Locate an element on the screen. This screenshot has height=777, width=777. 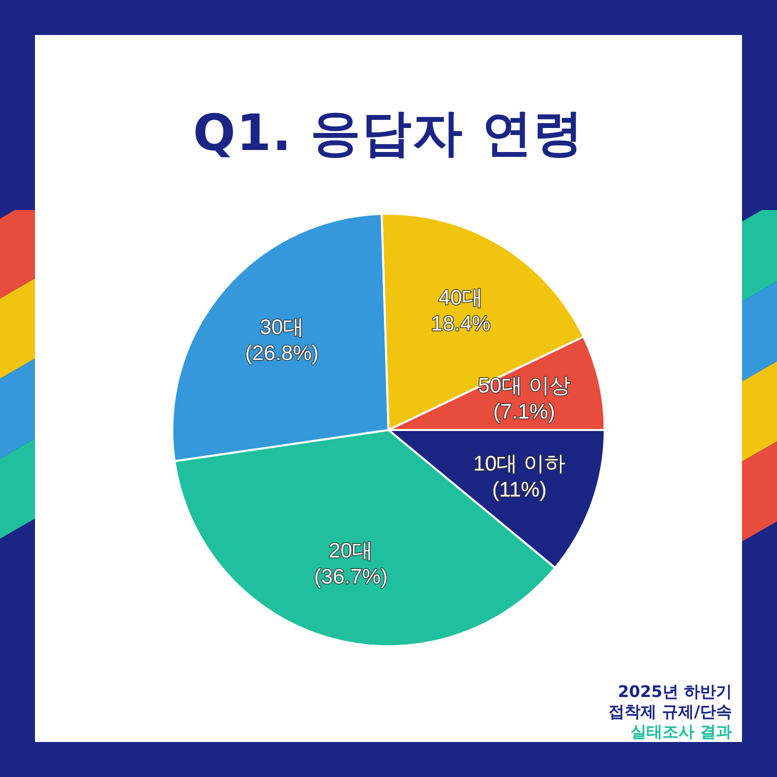
slice-label: 20대 is located at coordinates (351, 550).